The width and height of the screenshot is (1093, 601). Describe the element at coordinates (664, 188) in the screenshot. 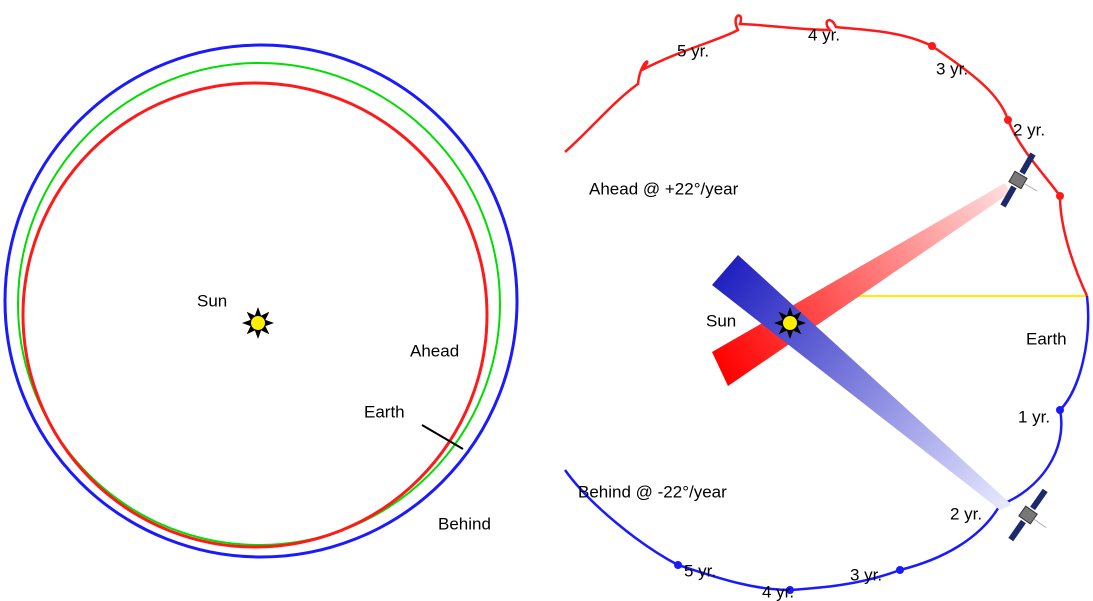

I see `ahead-title: Ahead @ +22°/year` at that location.